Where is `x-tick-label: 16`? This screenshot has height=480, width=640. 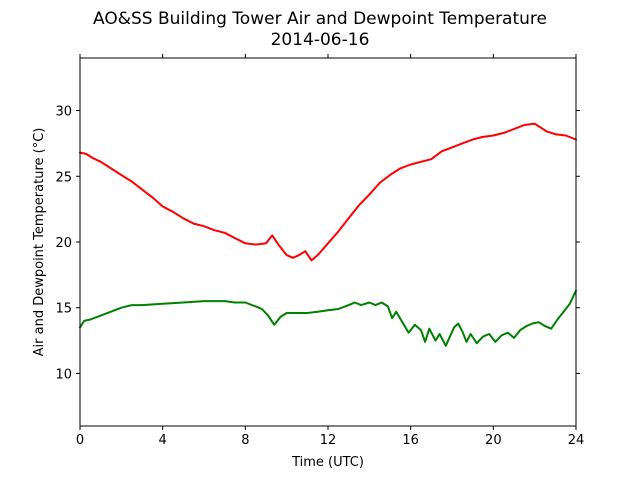 x-tick-label: 16 is located at coordinates (410, 440).